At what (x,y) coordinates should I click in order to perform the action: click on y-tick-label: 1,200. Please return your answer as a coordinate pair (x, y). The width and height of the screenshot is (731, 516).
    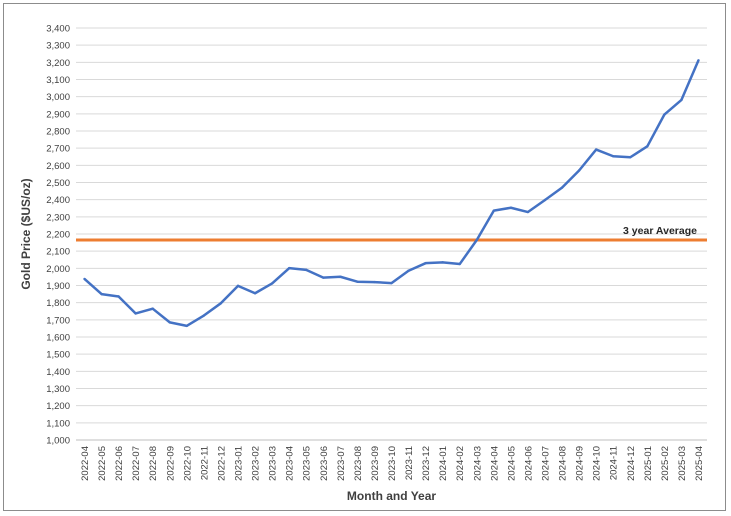
    Looking at the image, I should click on (58, 406).